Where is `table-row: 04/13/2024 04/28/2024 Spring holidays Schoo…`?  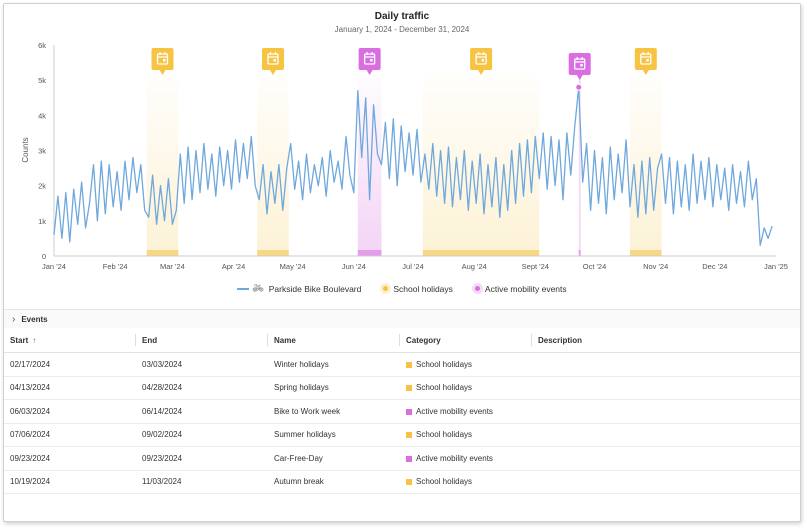
table-row: 04/13/2024 04/28/2024 Spring holidays Schoo… is located at coordinates (402, 388).